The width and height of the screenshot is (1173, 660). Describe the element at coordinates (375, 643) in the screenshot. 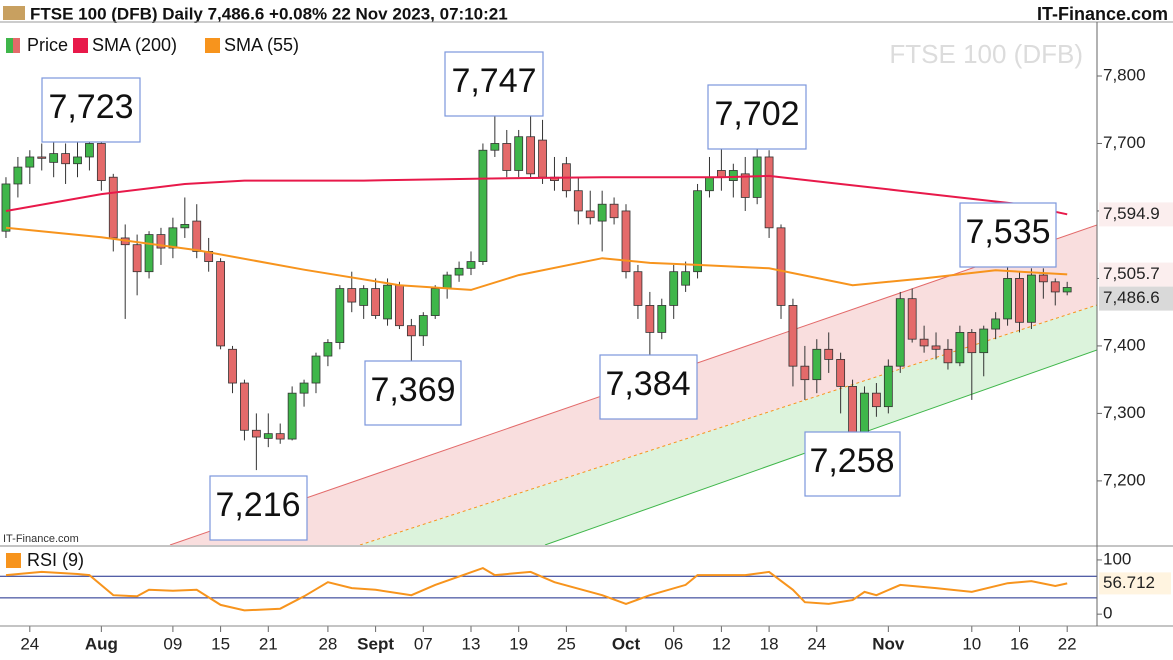

I see `x-tick-label: Sept` at that location.